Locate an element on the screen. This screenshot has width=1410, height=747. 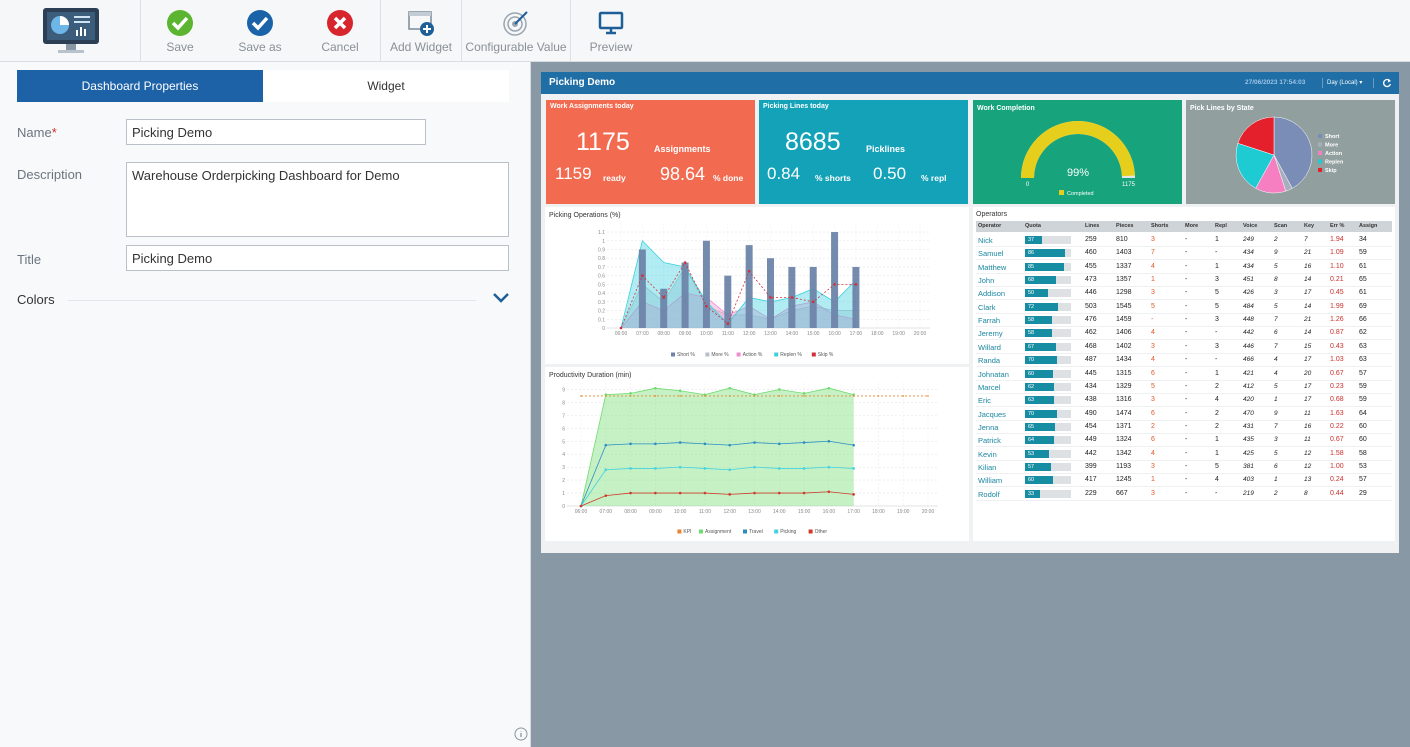
quota-label: 60 is located at coordinates (1031, 480).